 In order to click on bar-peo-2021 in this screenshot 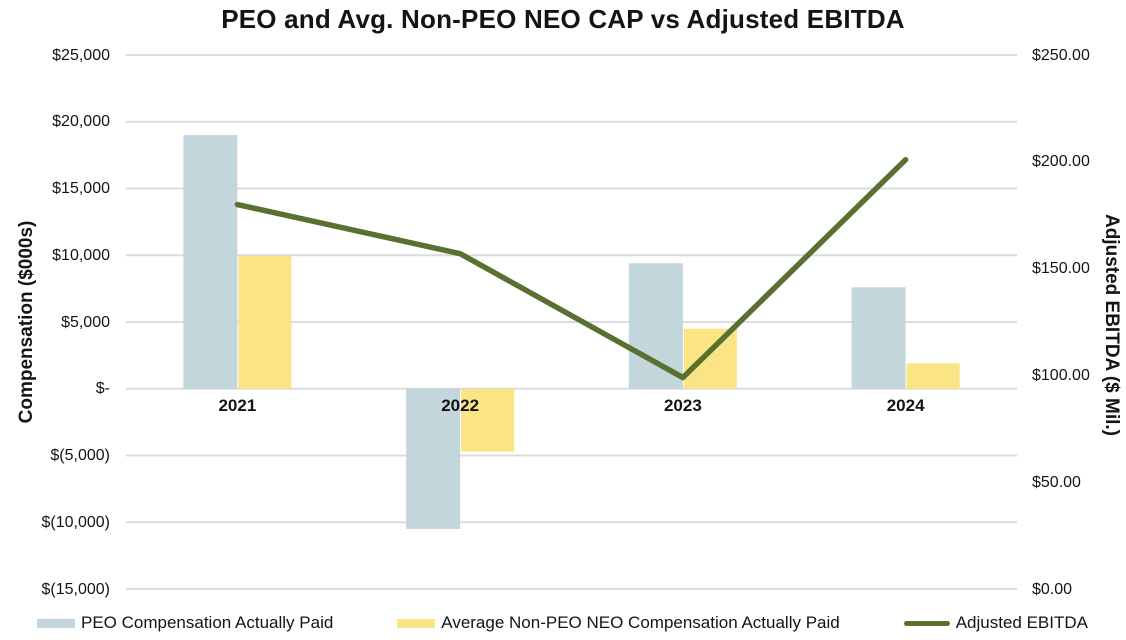, I will do `click(210, 262)`.